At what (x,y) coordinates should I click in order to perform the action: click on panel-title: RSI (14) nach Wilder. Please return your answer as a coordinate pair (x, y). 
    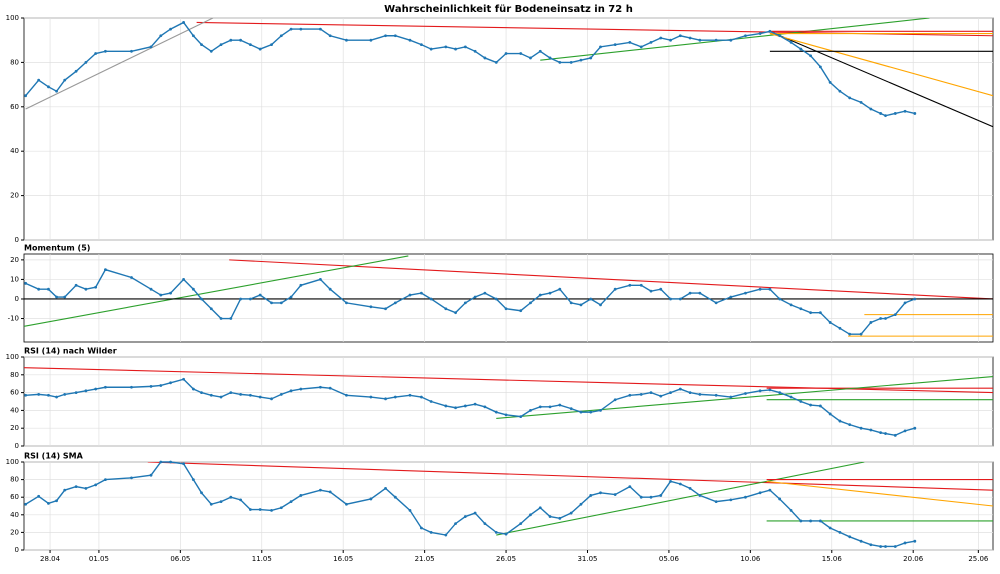
    Looking at the image, I should click on (70, 351).